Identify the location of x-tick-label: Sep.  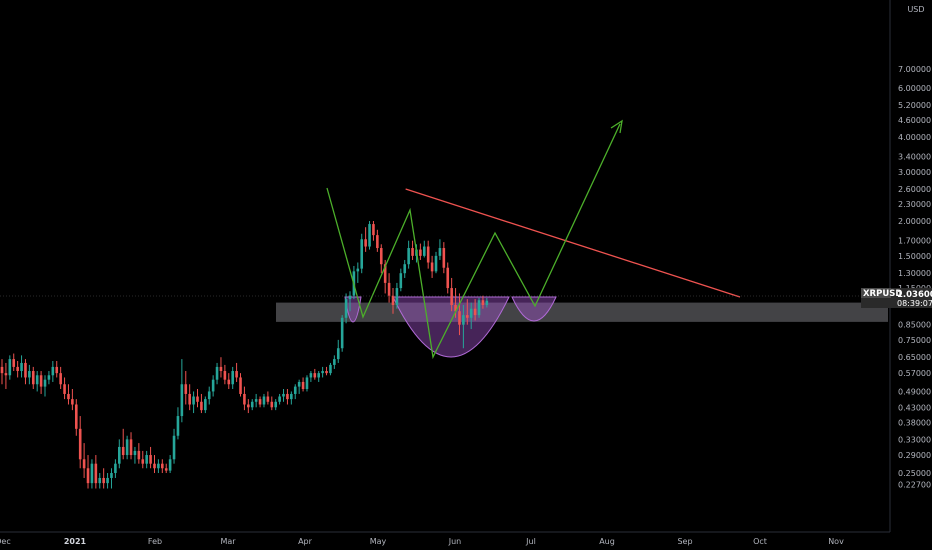
(684, 541).